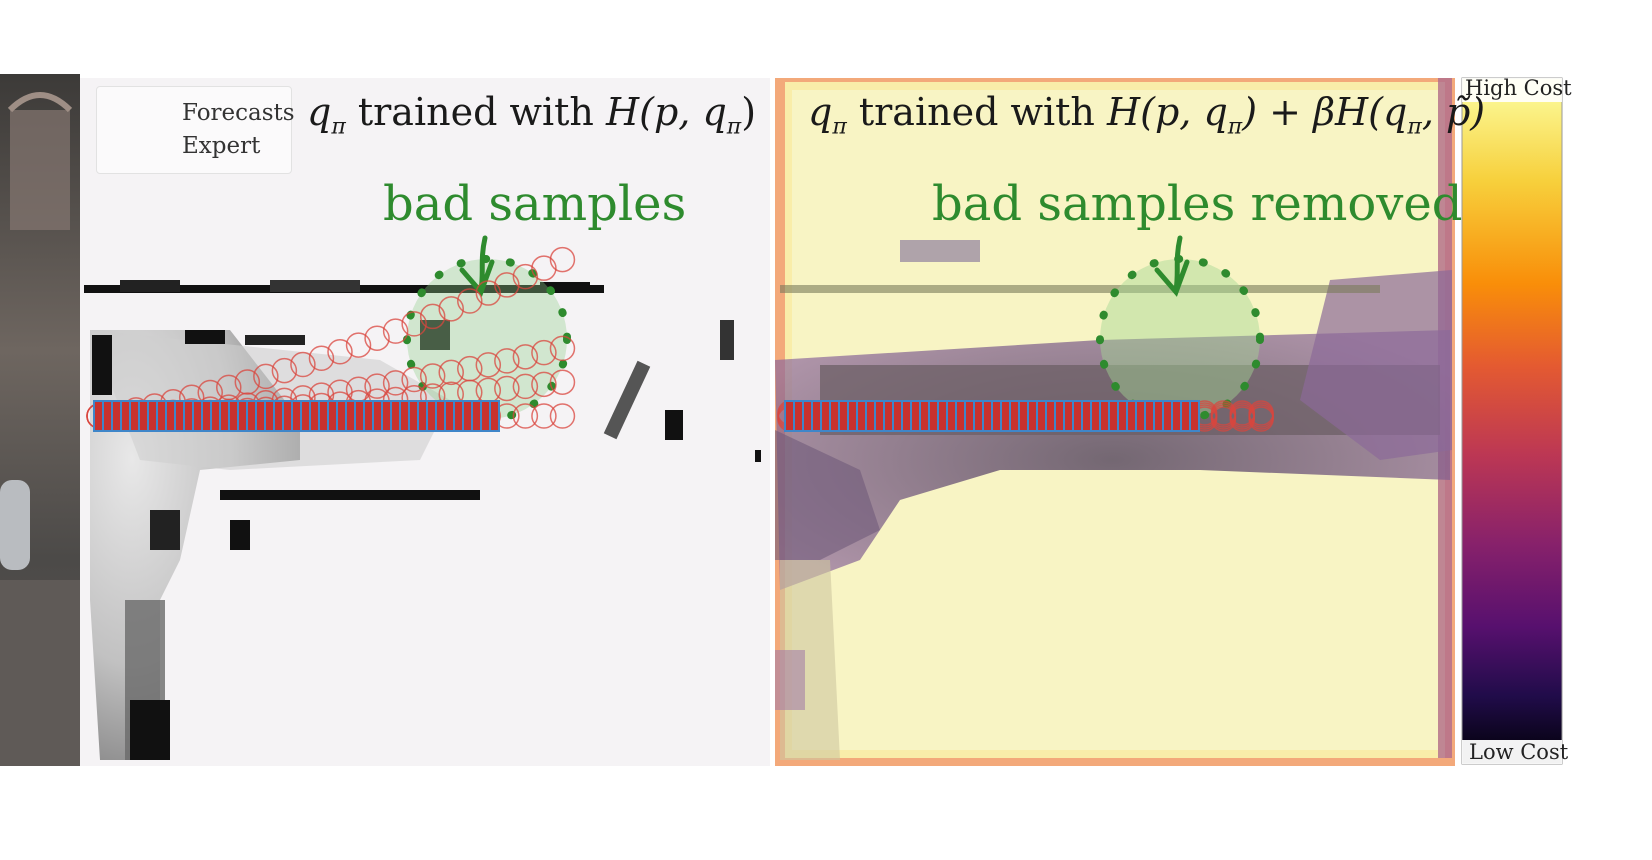  I want to click on left-title-formula-end: ), so click(749, 112).